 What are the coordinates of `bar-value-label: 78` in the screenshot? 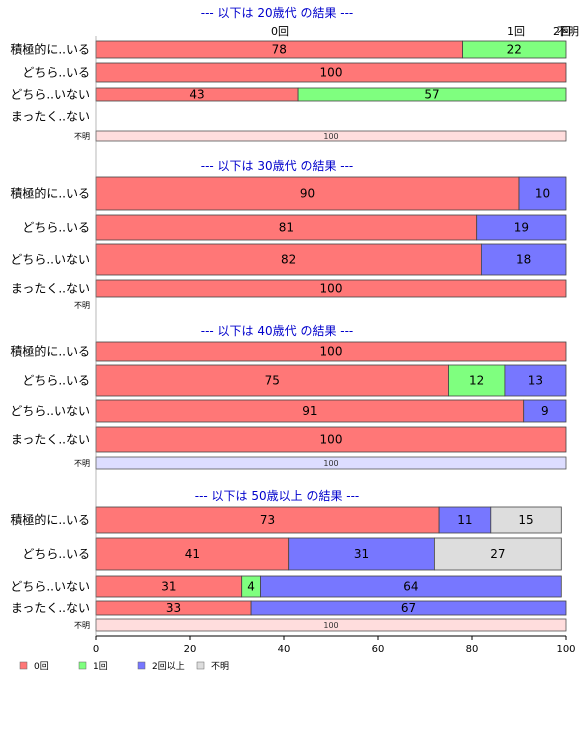 It's located at (279, 50).